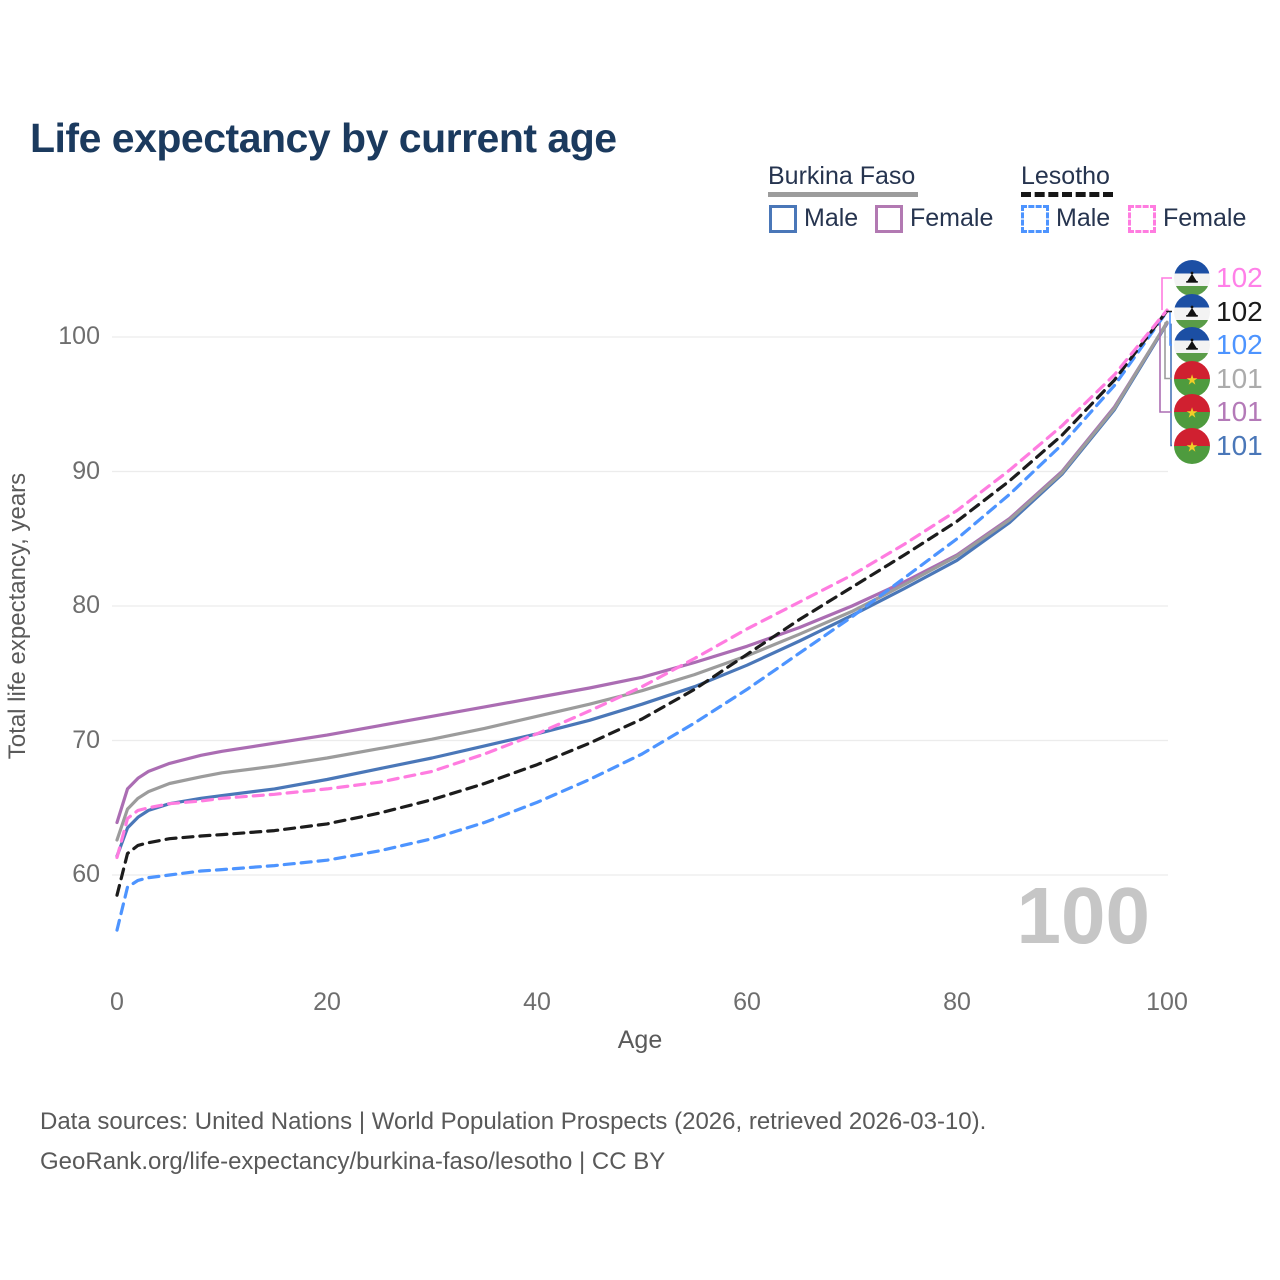  Describe the element at coordinates (86, 605) in the screenshot. I see `y-tick-label: 80` at that location.